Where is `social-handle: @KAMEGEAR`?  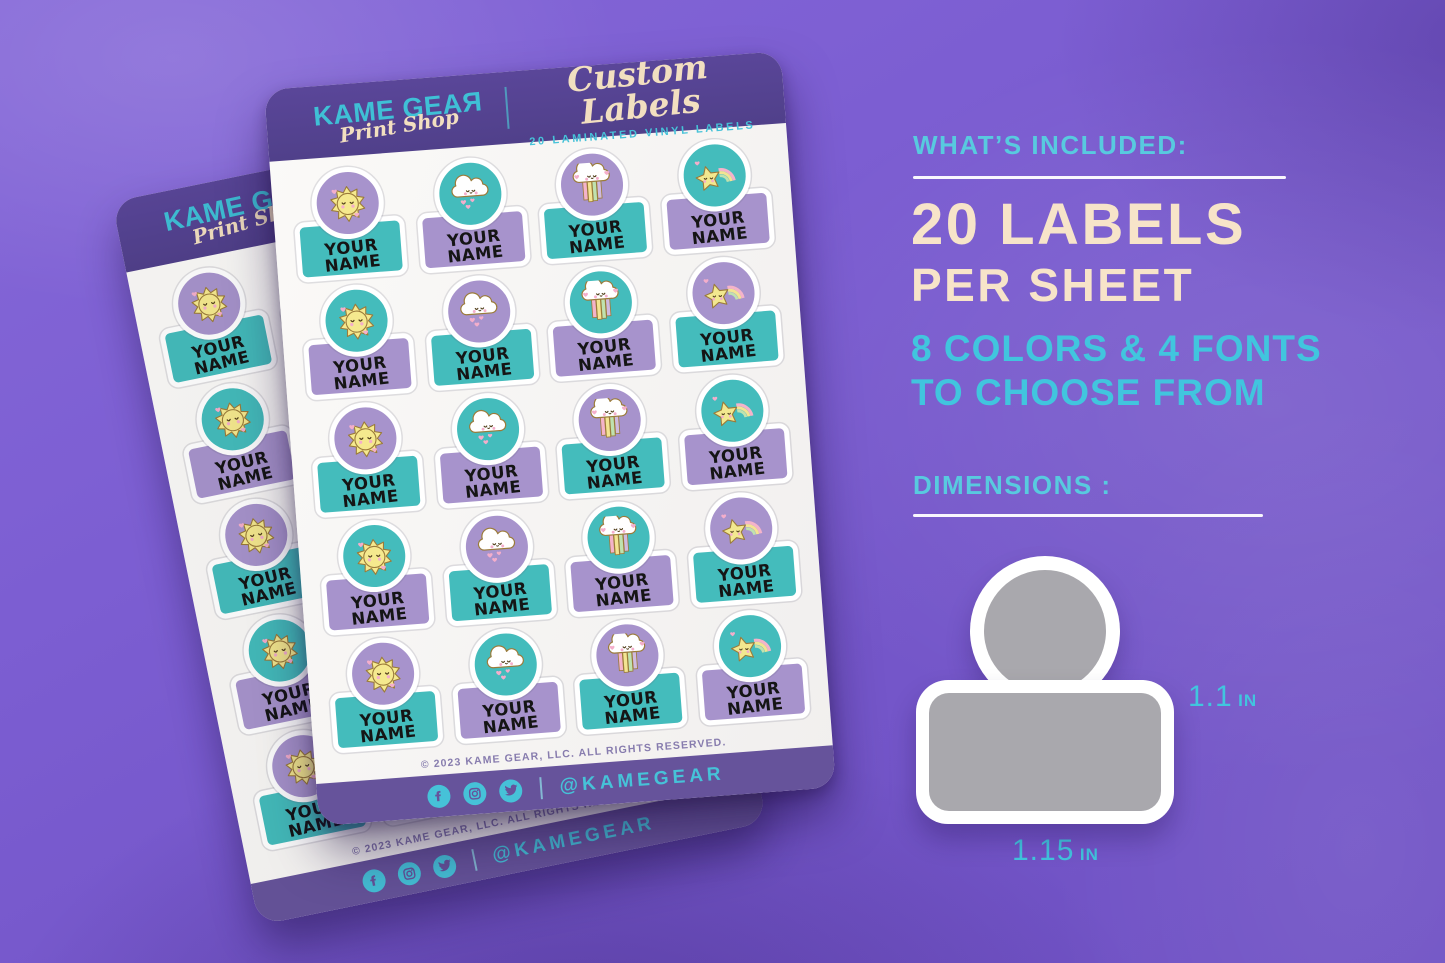 social-handle: @KAMEGEAR is located at coordinates (642, 780).